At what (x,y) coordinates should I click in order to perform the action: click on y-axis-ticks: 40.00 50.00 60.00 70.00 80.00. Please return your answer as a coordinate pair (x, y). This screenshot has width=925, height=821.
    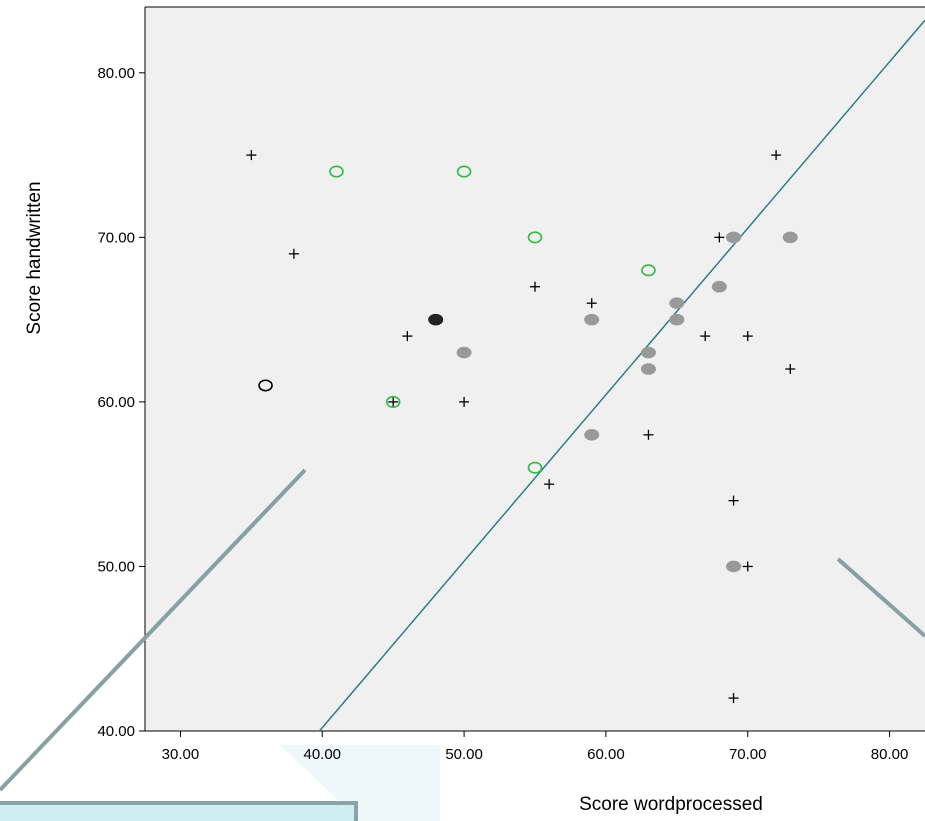
    Looking at the image, I should click on (121, 402).